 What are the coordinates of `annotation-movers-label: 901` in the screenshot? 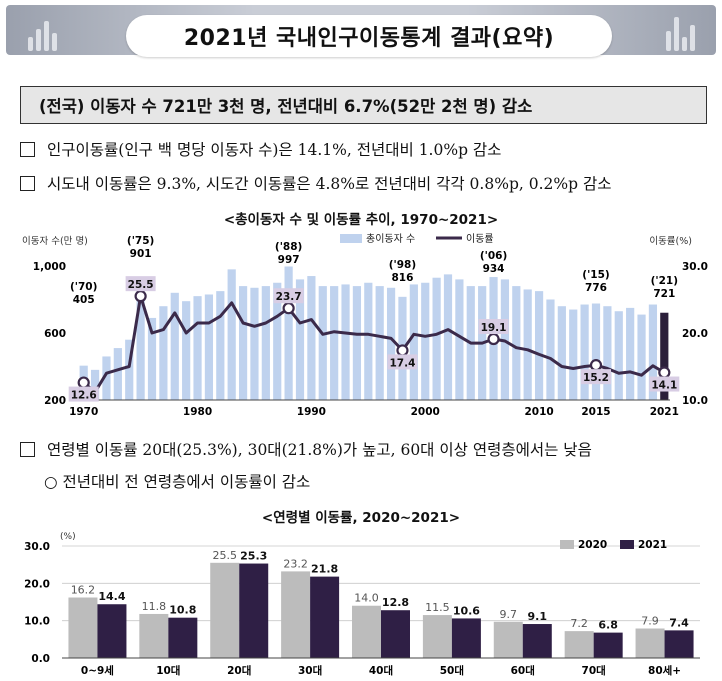 It's located at (141, 254).